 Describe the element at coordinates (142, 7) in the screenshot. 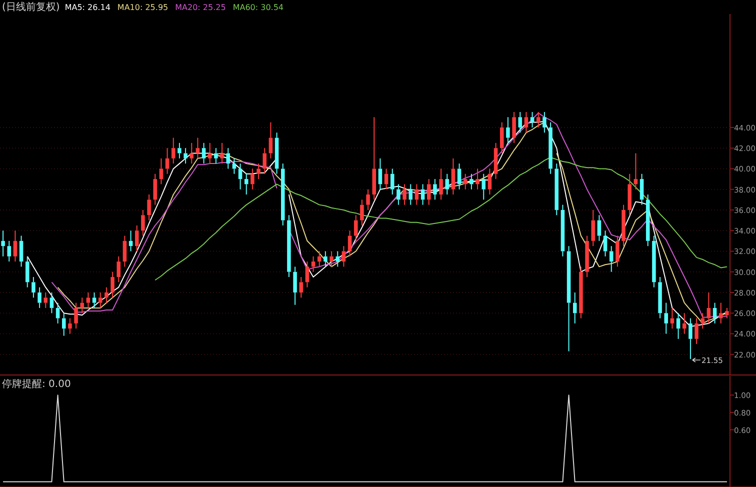

I see `text: MA10: 25.95` at that location.